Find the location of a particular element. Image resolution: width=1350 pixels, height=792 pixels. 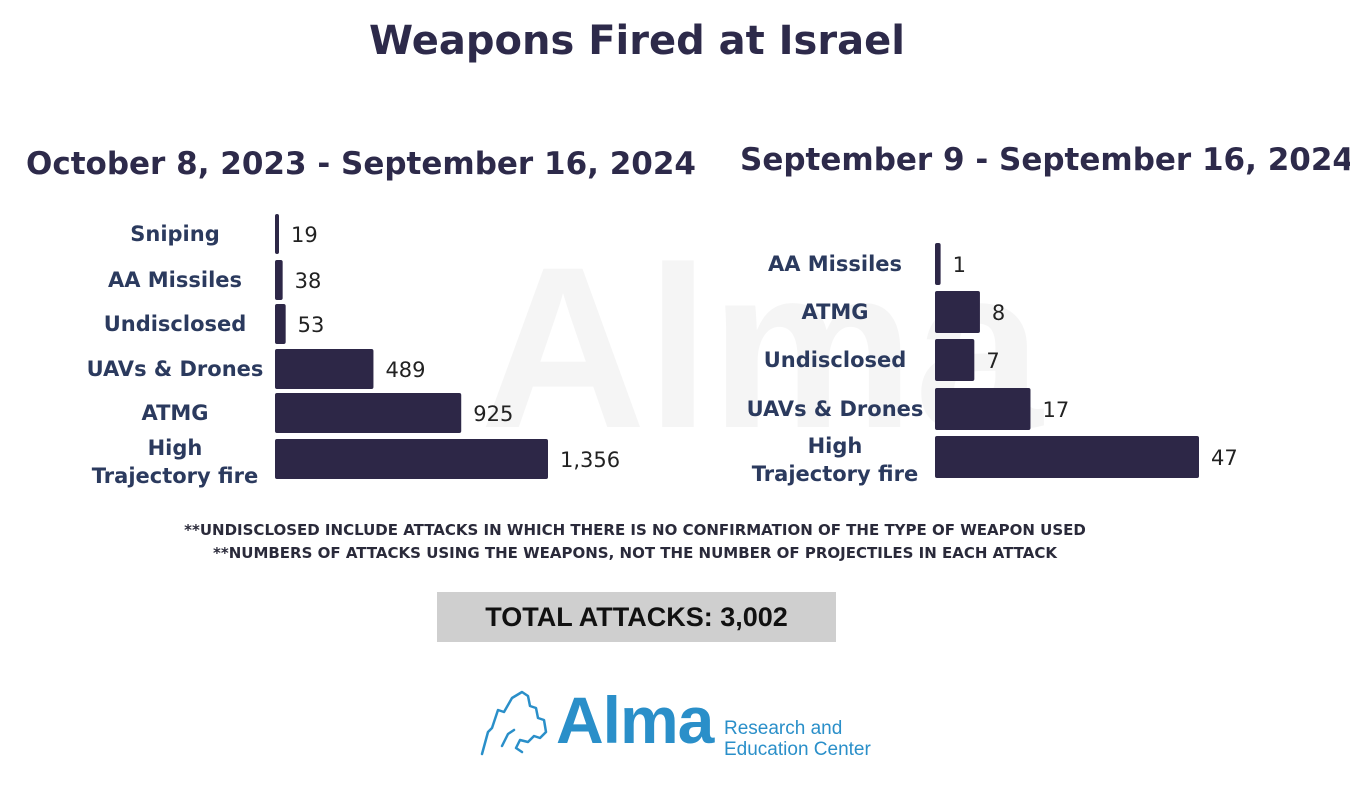

value-label-undisclosed: 7 is located at coordinates (992, 361).